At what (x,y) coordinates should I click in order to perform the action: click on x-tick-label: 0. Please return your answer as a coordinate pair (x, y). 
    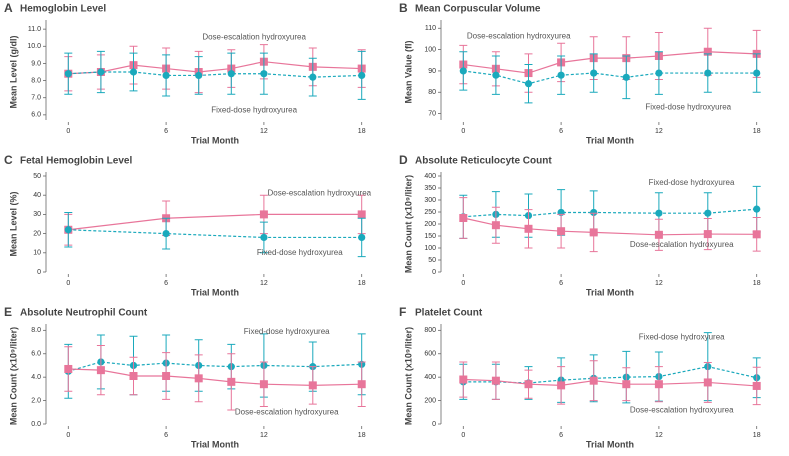
    Looking at the image, I should click on (68, 435).